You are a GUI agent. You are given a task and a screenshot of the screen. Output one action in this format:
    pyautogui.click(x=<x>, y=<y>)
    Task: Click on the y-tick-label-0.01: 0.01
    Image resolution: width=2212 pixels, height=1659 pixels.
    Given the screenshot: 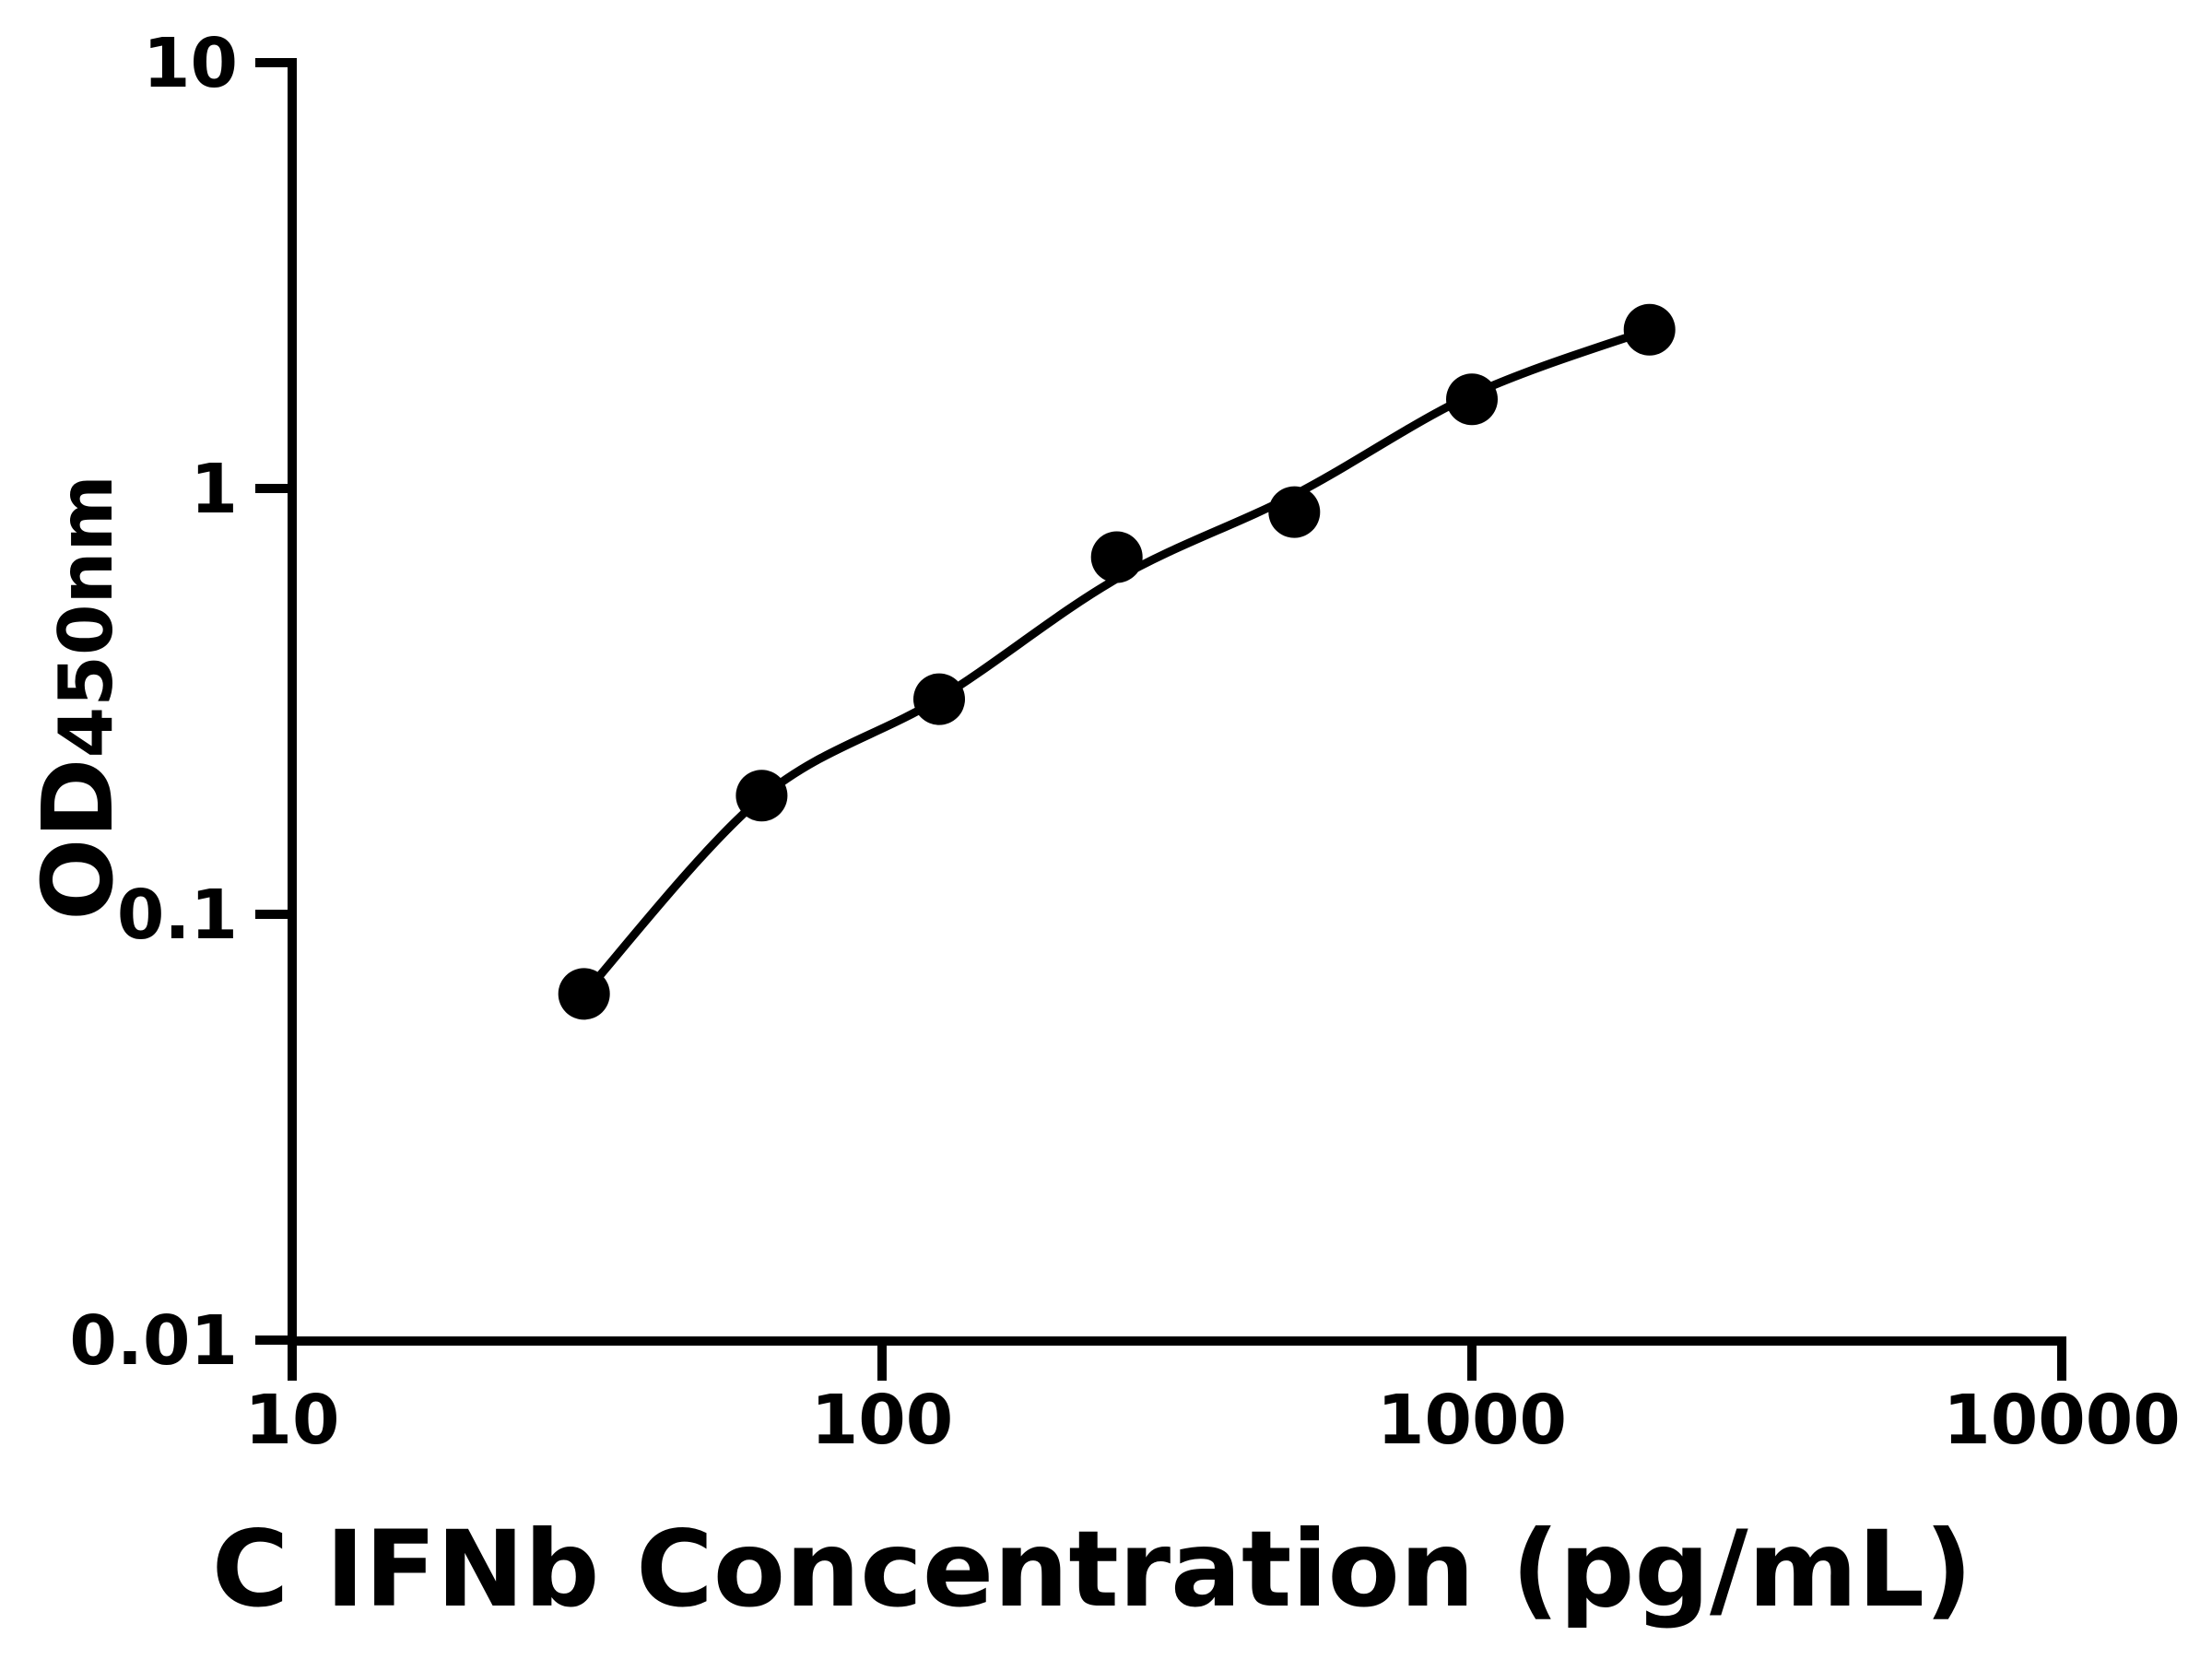 What is the action you would take?
    pyautogui.click(x=153, y=1341)
    